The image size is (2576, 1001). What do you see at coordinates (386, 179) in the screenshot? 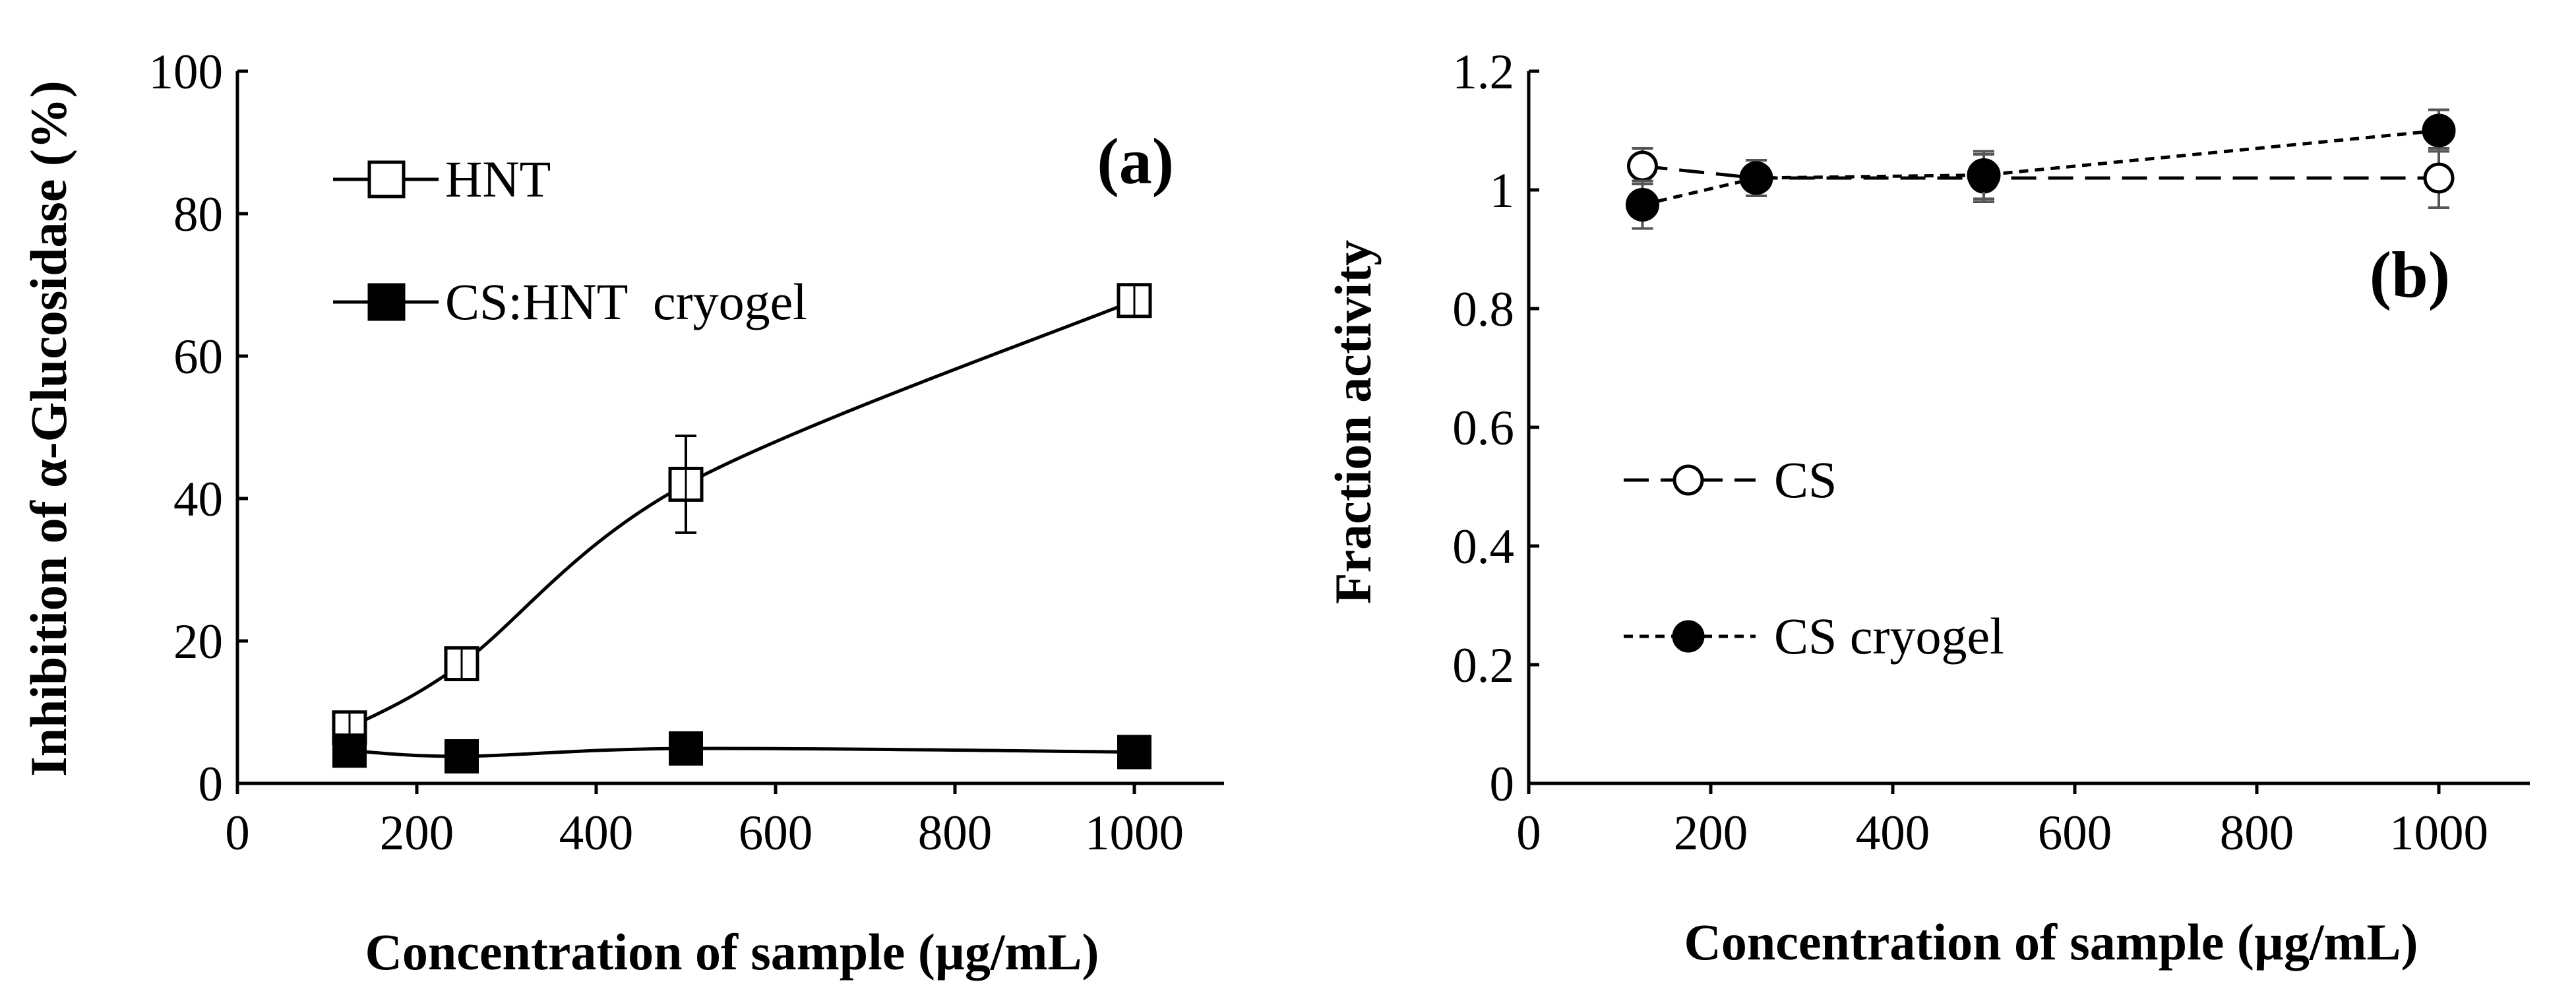
I see `legend-hnt-marker` at bounding box center [386, 179].